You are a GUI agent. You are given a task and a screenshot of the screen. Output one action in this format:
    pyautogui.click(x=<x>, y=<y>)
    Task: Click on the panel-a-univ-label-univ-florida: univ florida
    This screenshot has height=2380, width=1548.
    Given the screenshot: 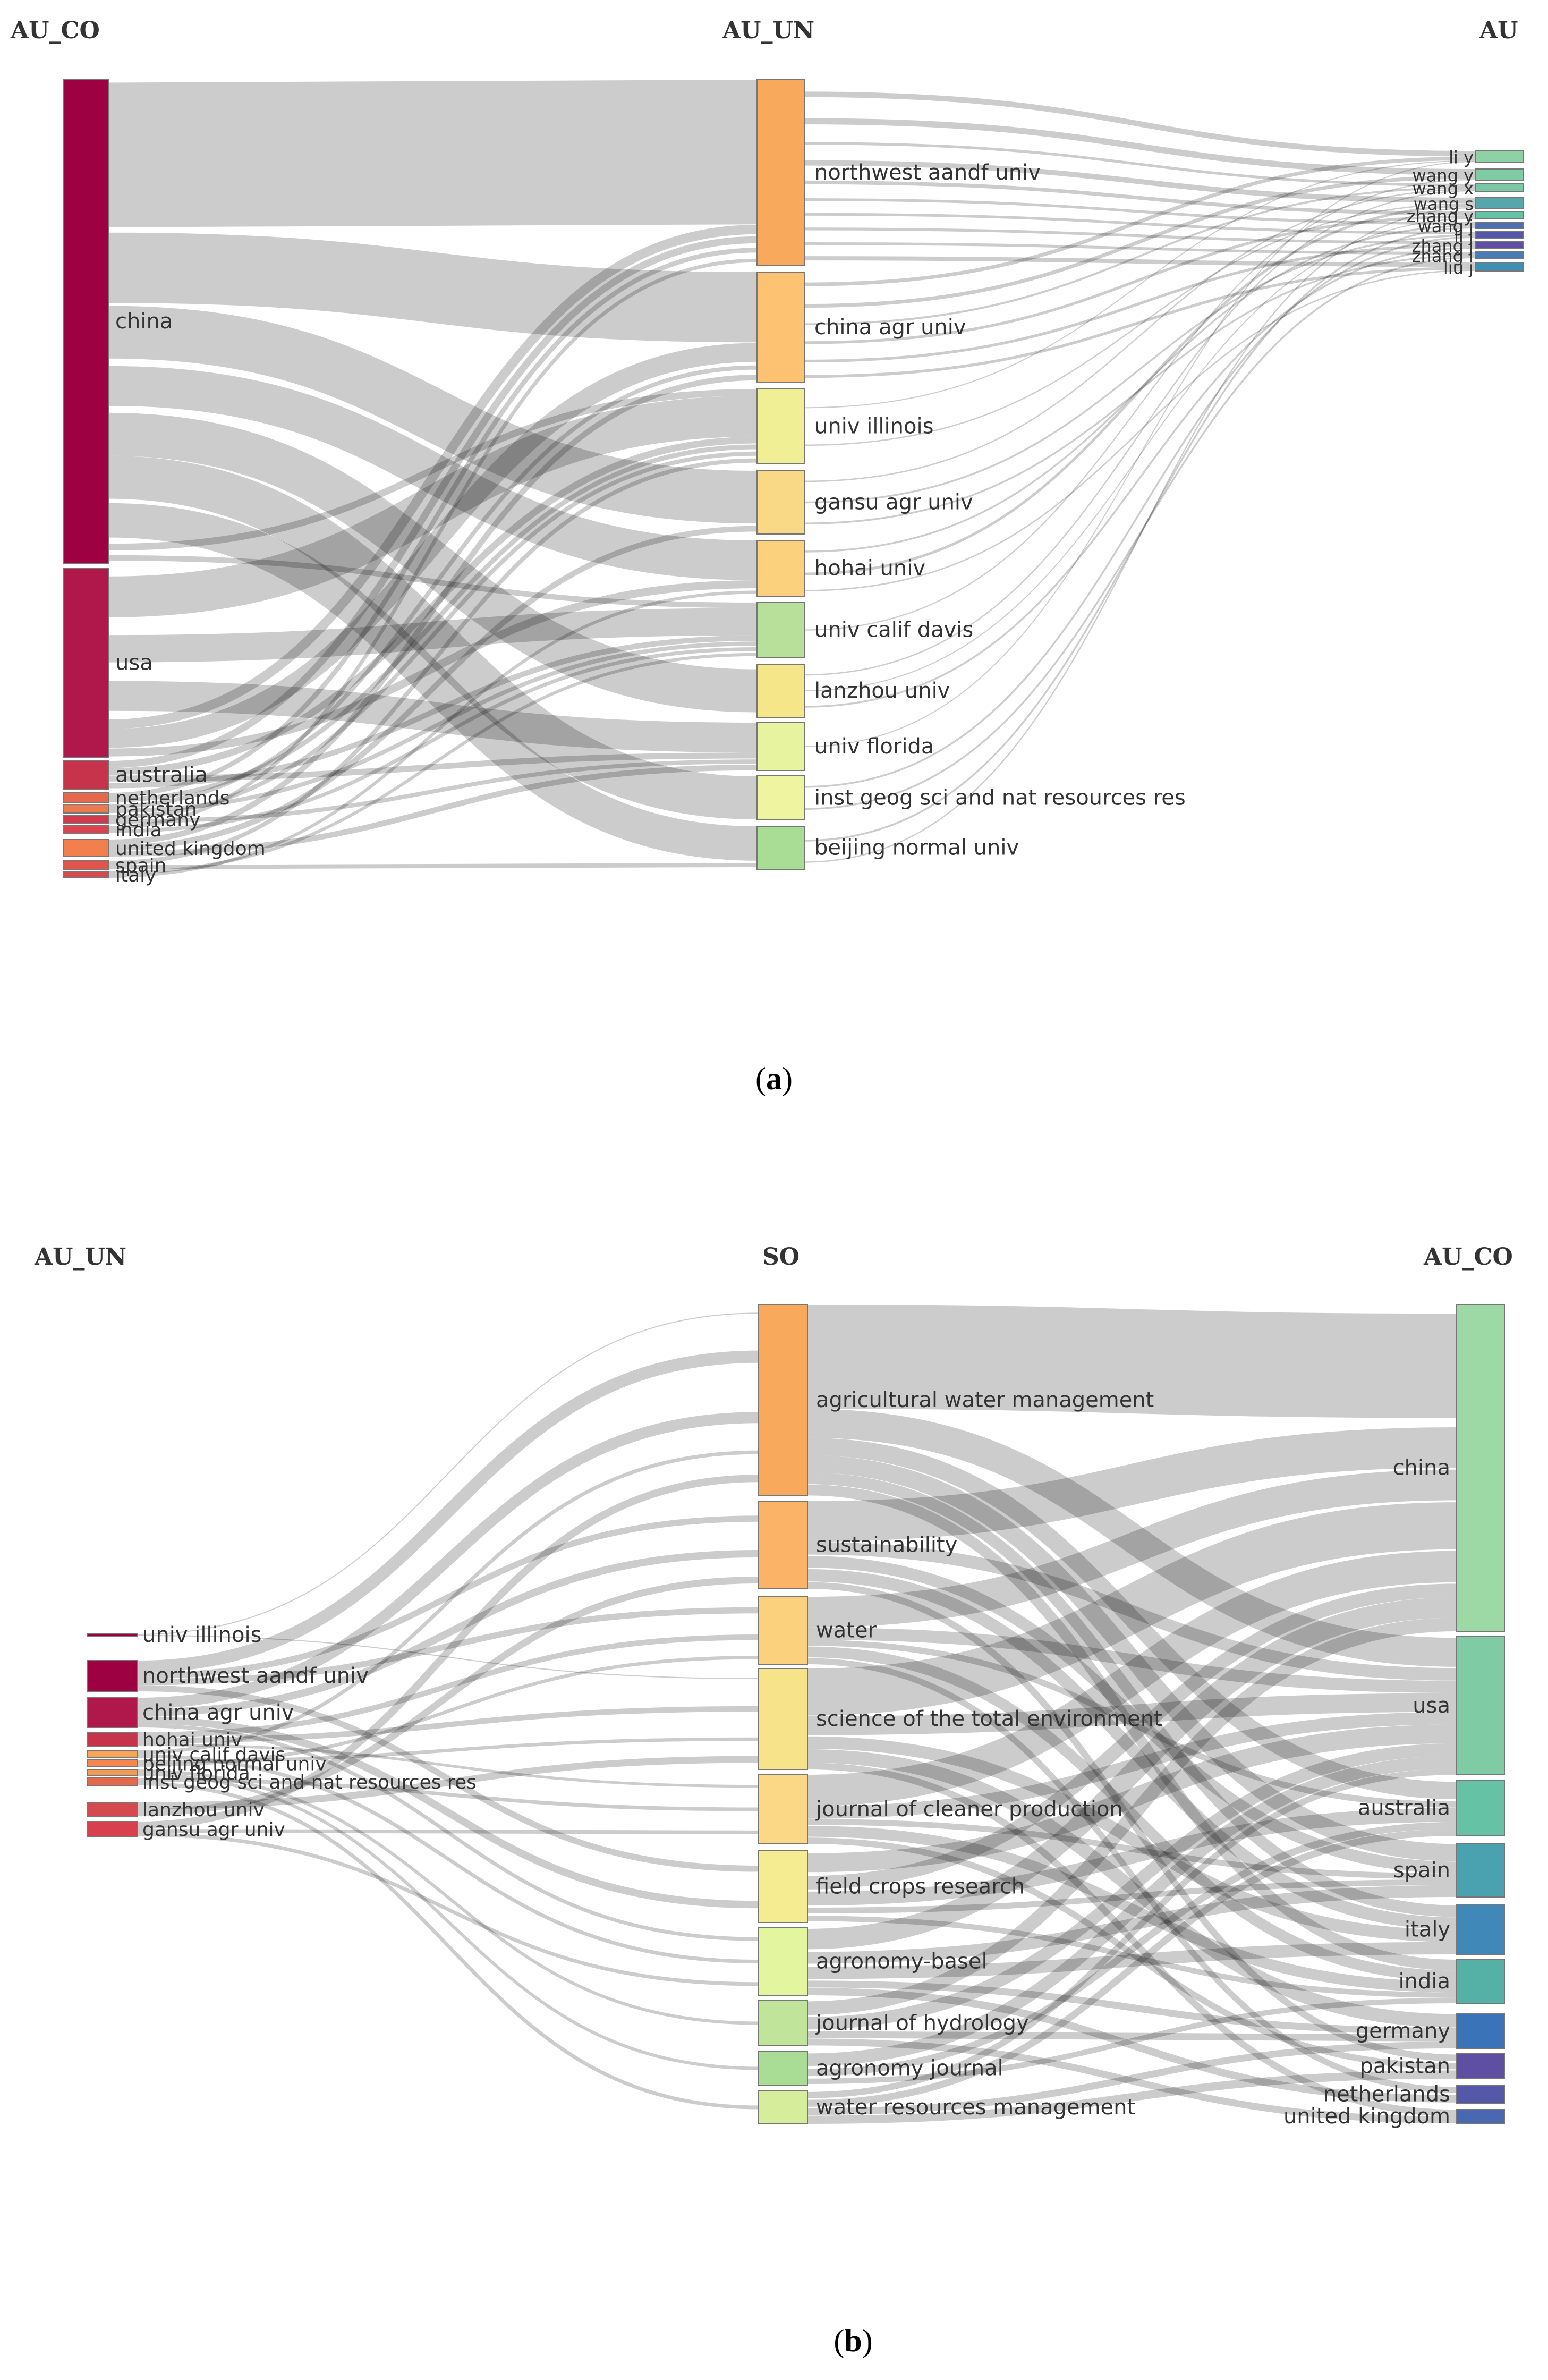 What is the action you would take?
    pyautogui.click(x=874, y=746)
    